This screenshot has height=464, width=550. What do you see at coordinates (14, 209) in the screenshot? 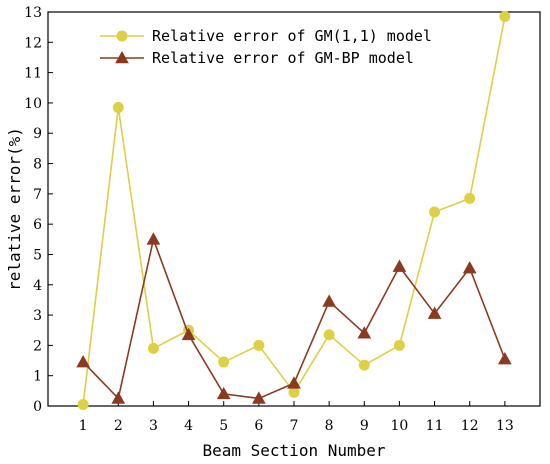
I see `y-axis-title: relative error(%)` at bounding box center [14, 209].